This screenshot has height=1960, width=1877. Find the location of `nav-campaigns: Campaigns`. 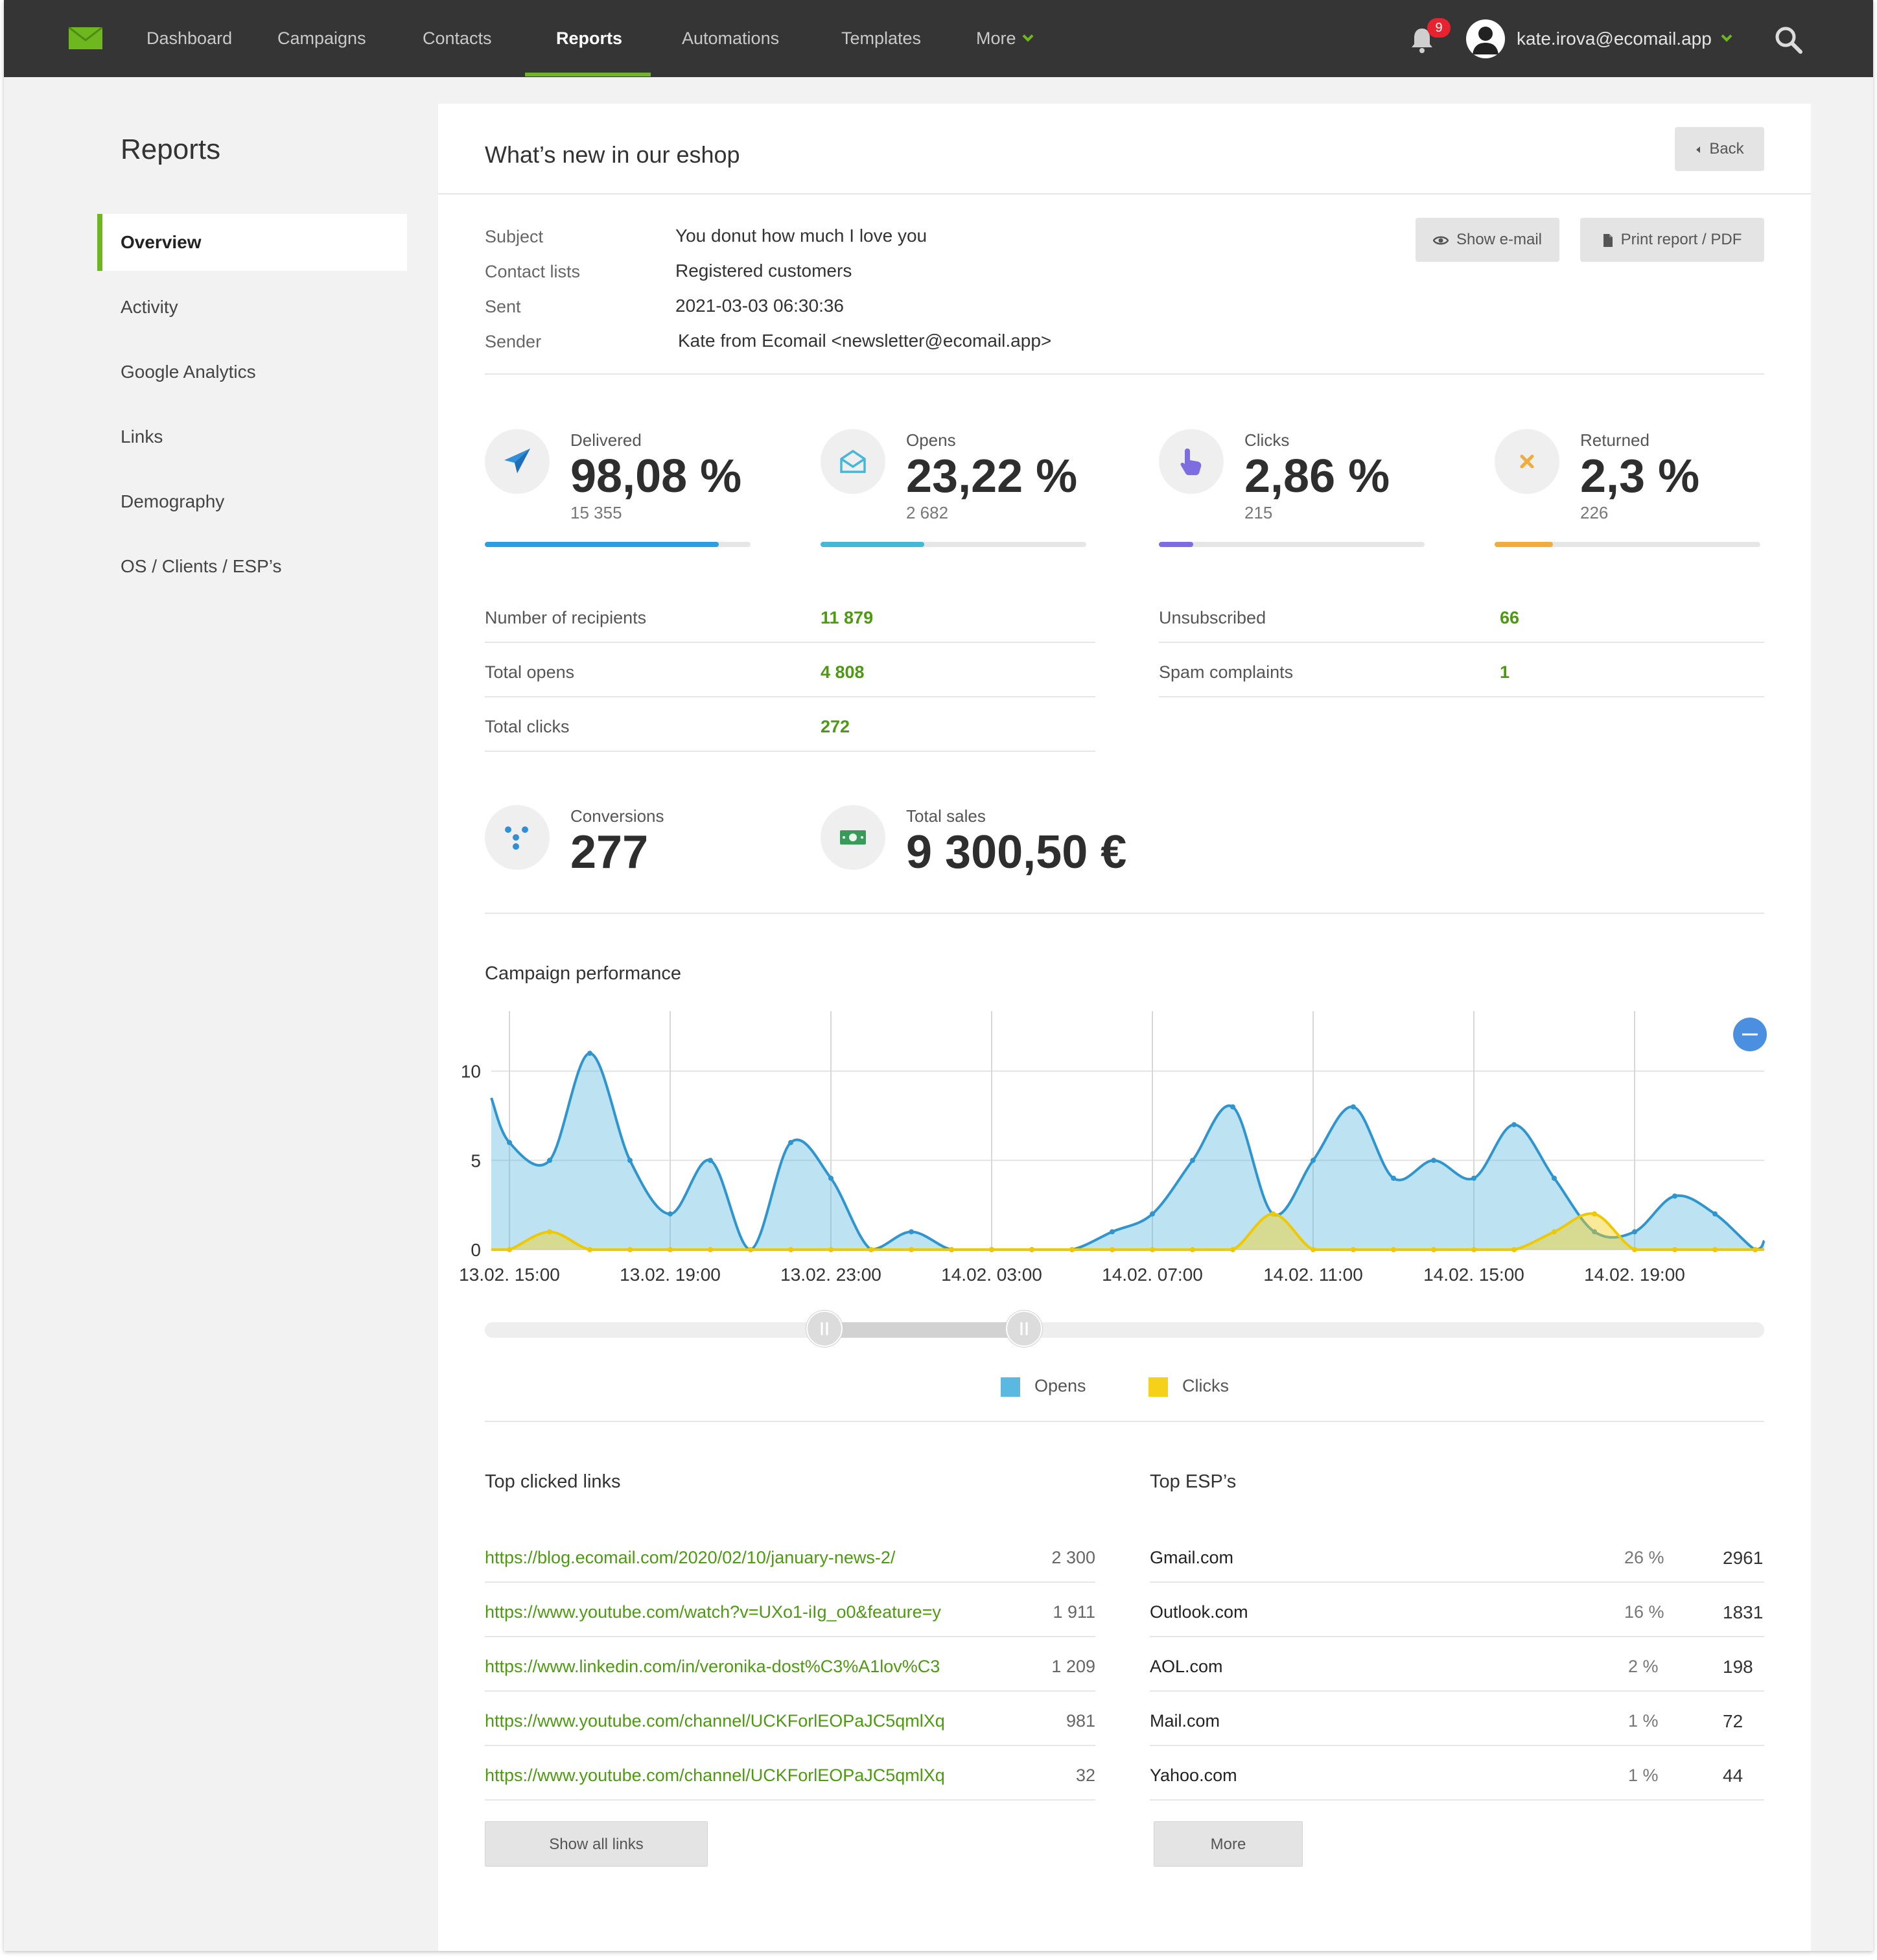

nav-campaigns: Campaigns is located at coordinates (321, 38).